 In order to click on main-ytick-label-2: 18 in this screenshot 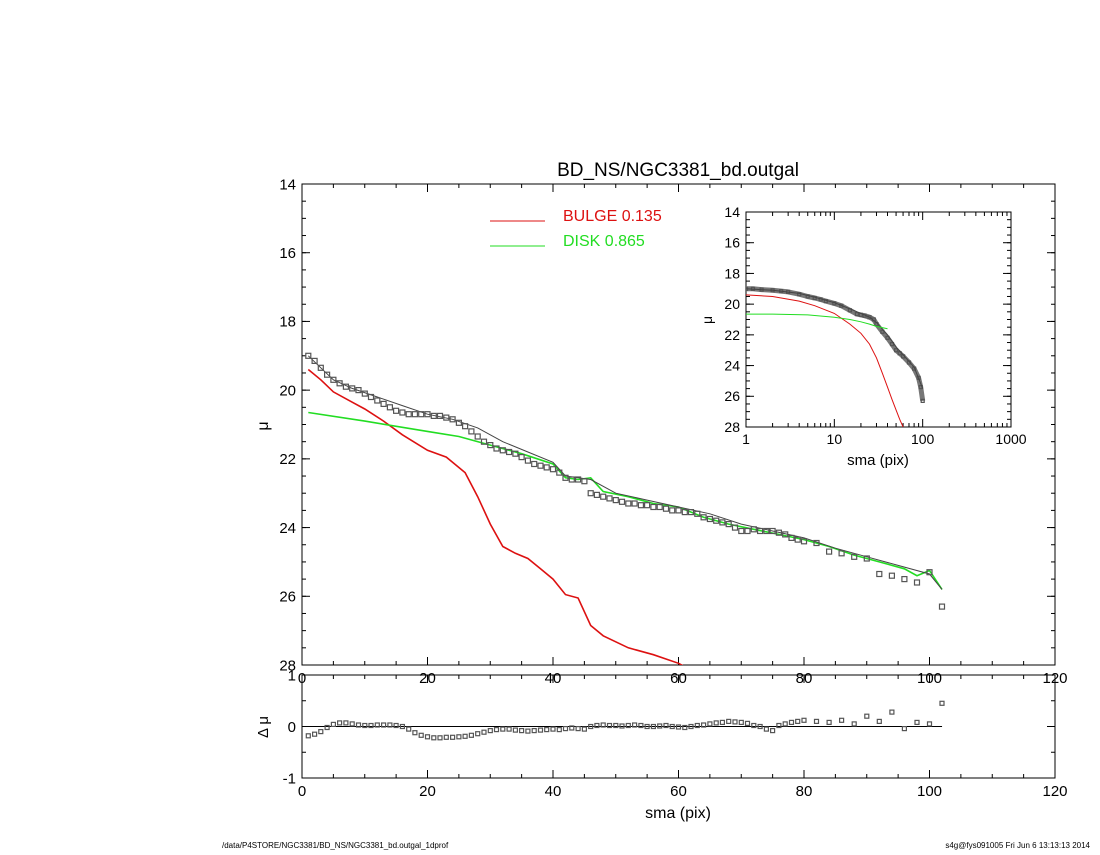, I will do `click(287, 322)`.